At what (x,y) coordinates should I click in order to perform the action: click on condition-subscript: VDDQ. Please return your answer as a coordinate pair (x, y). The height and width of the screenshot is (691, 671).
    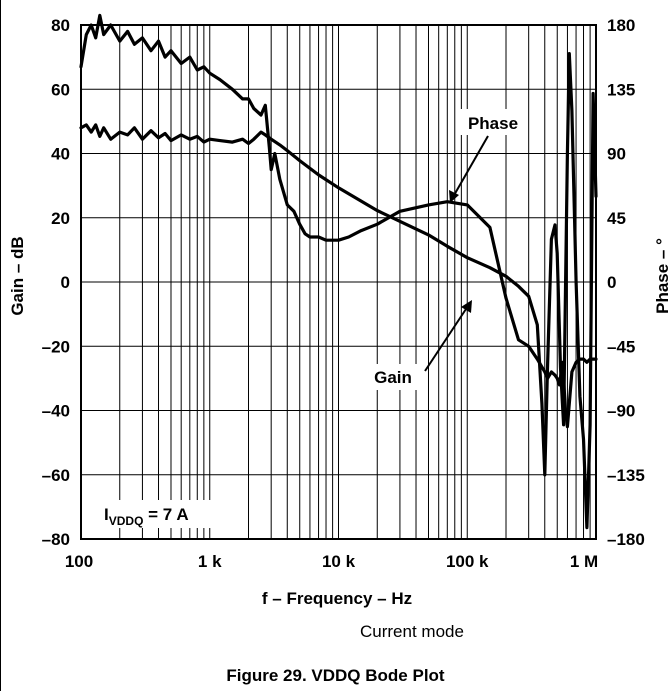
    Looking at the image, I should click on (126, 521).